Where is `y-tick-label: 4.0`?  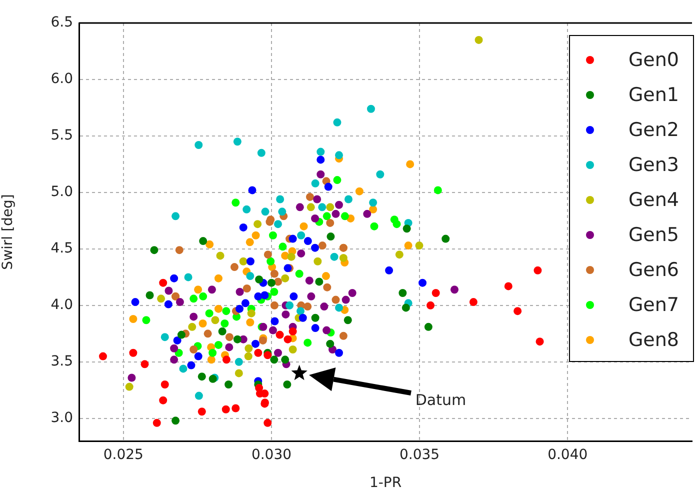 y-tick-label: 4.0 is located at coordinates (61, 305).